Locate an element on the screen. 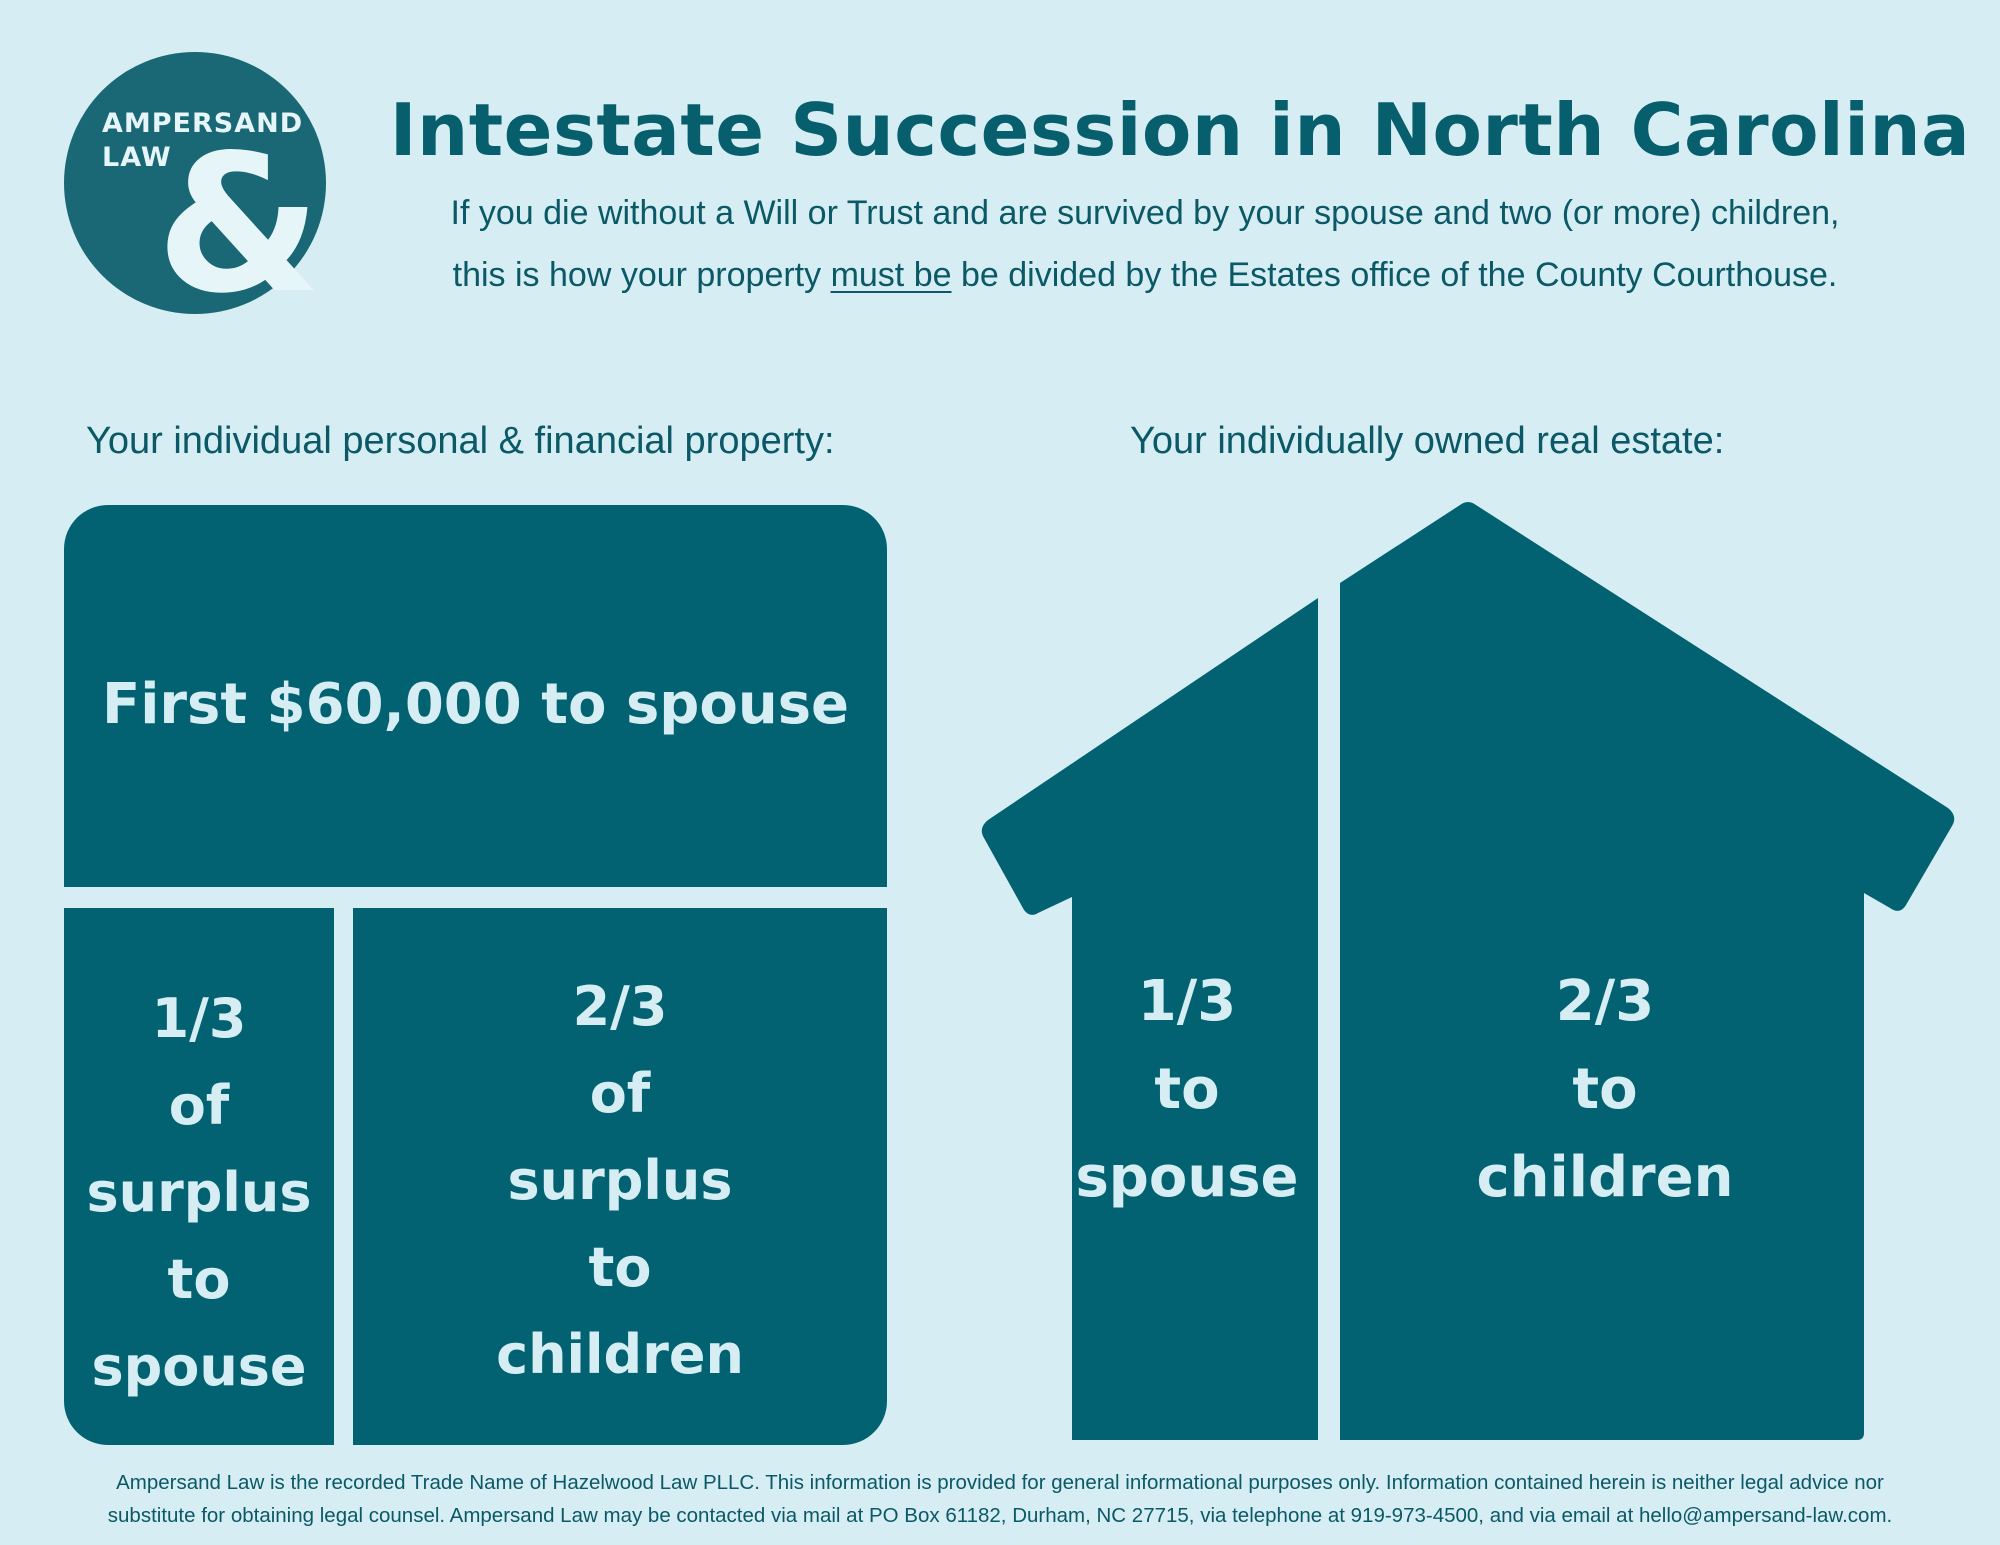 This screenshot has width=2000, height=1545. surplus-children-line: to is located at coordinates (620, 1267).